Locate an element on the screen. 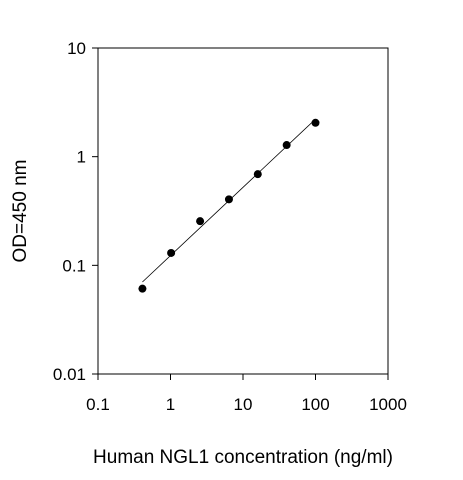 The height and width of the screenshot is (480, 463). x-tick-label: 100 is located at coordinates (315, 404).